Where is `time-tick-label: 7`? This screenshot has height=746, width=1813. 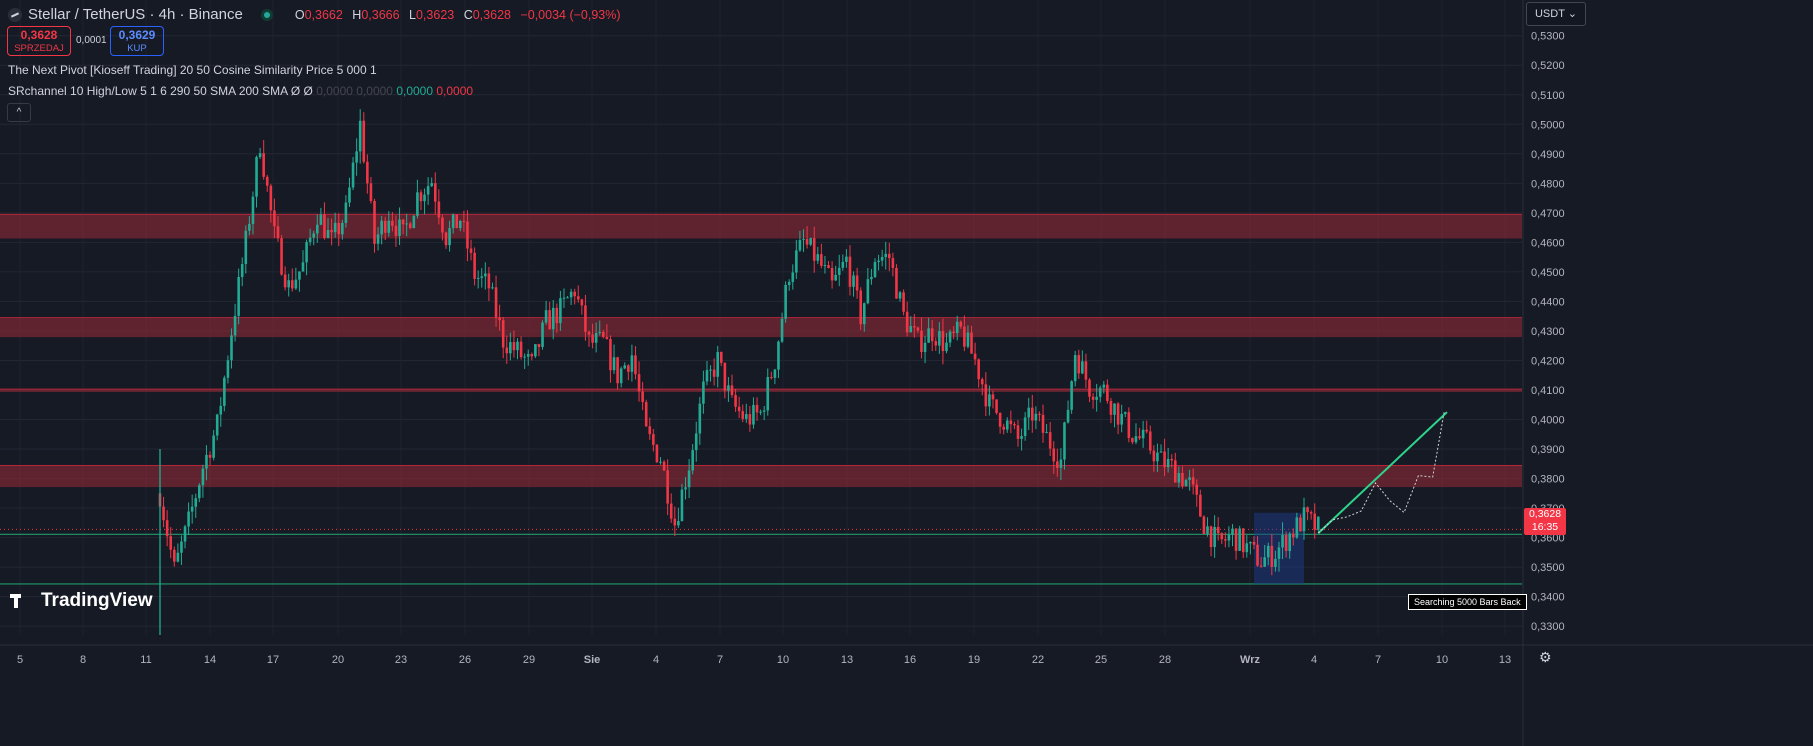 time-tick-label: 7 is located at coordinates (720, 660).